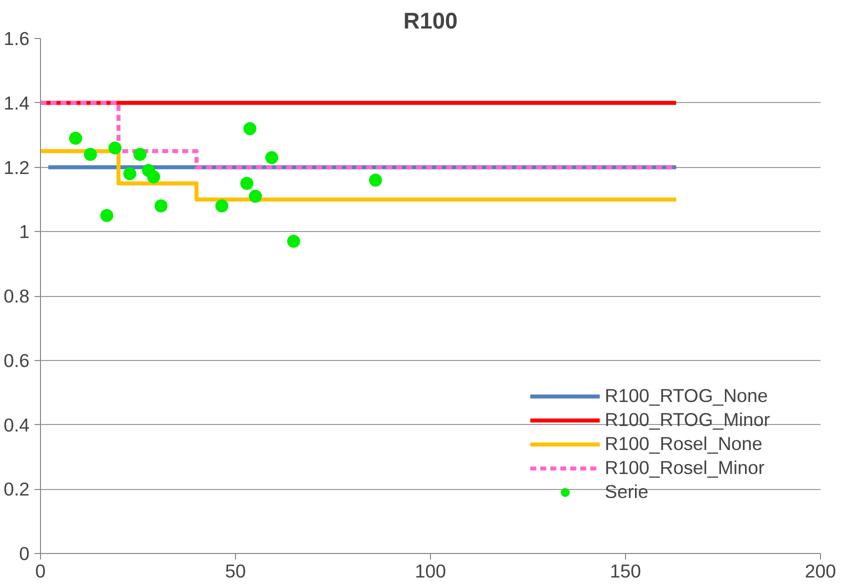 The width and height of the screenshot is (868, 588). What do you see at coordinates (684, 468) in the screenshot?
I see `legend-label: R100_Rosel_Minor` at bounding box center [684, 468].